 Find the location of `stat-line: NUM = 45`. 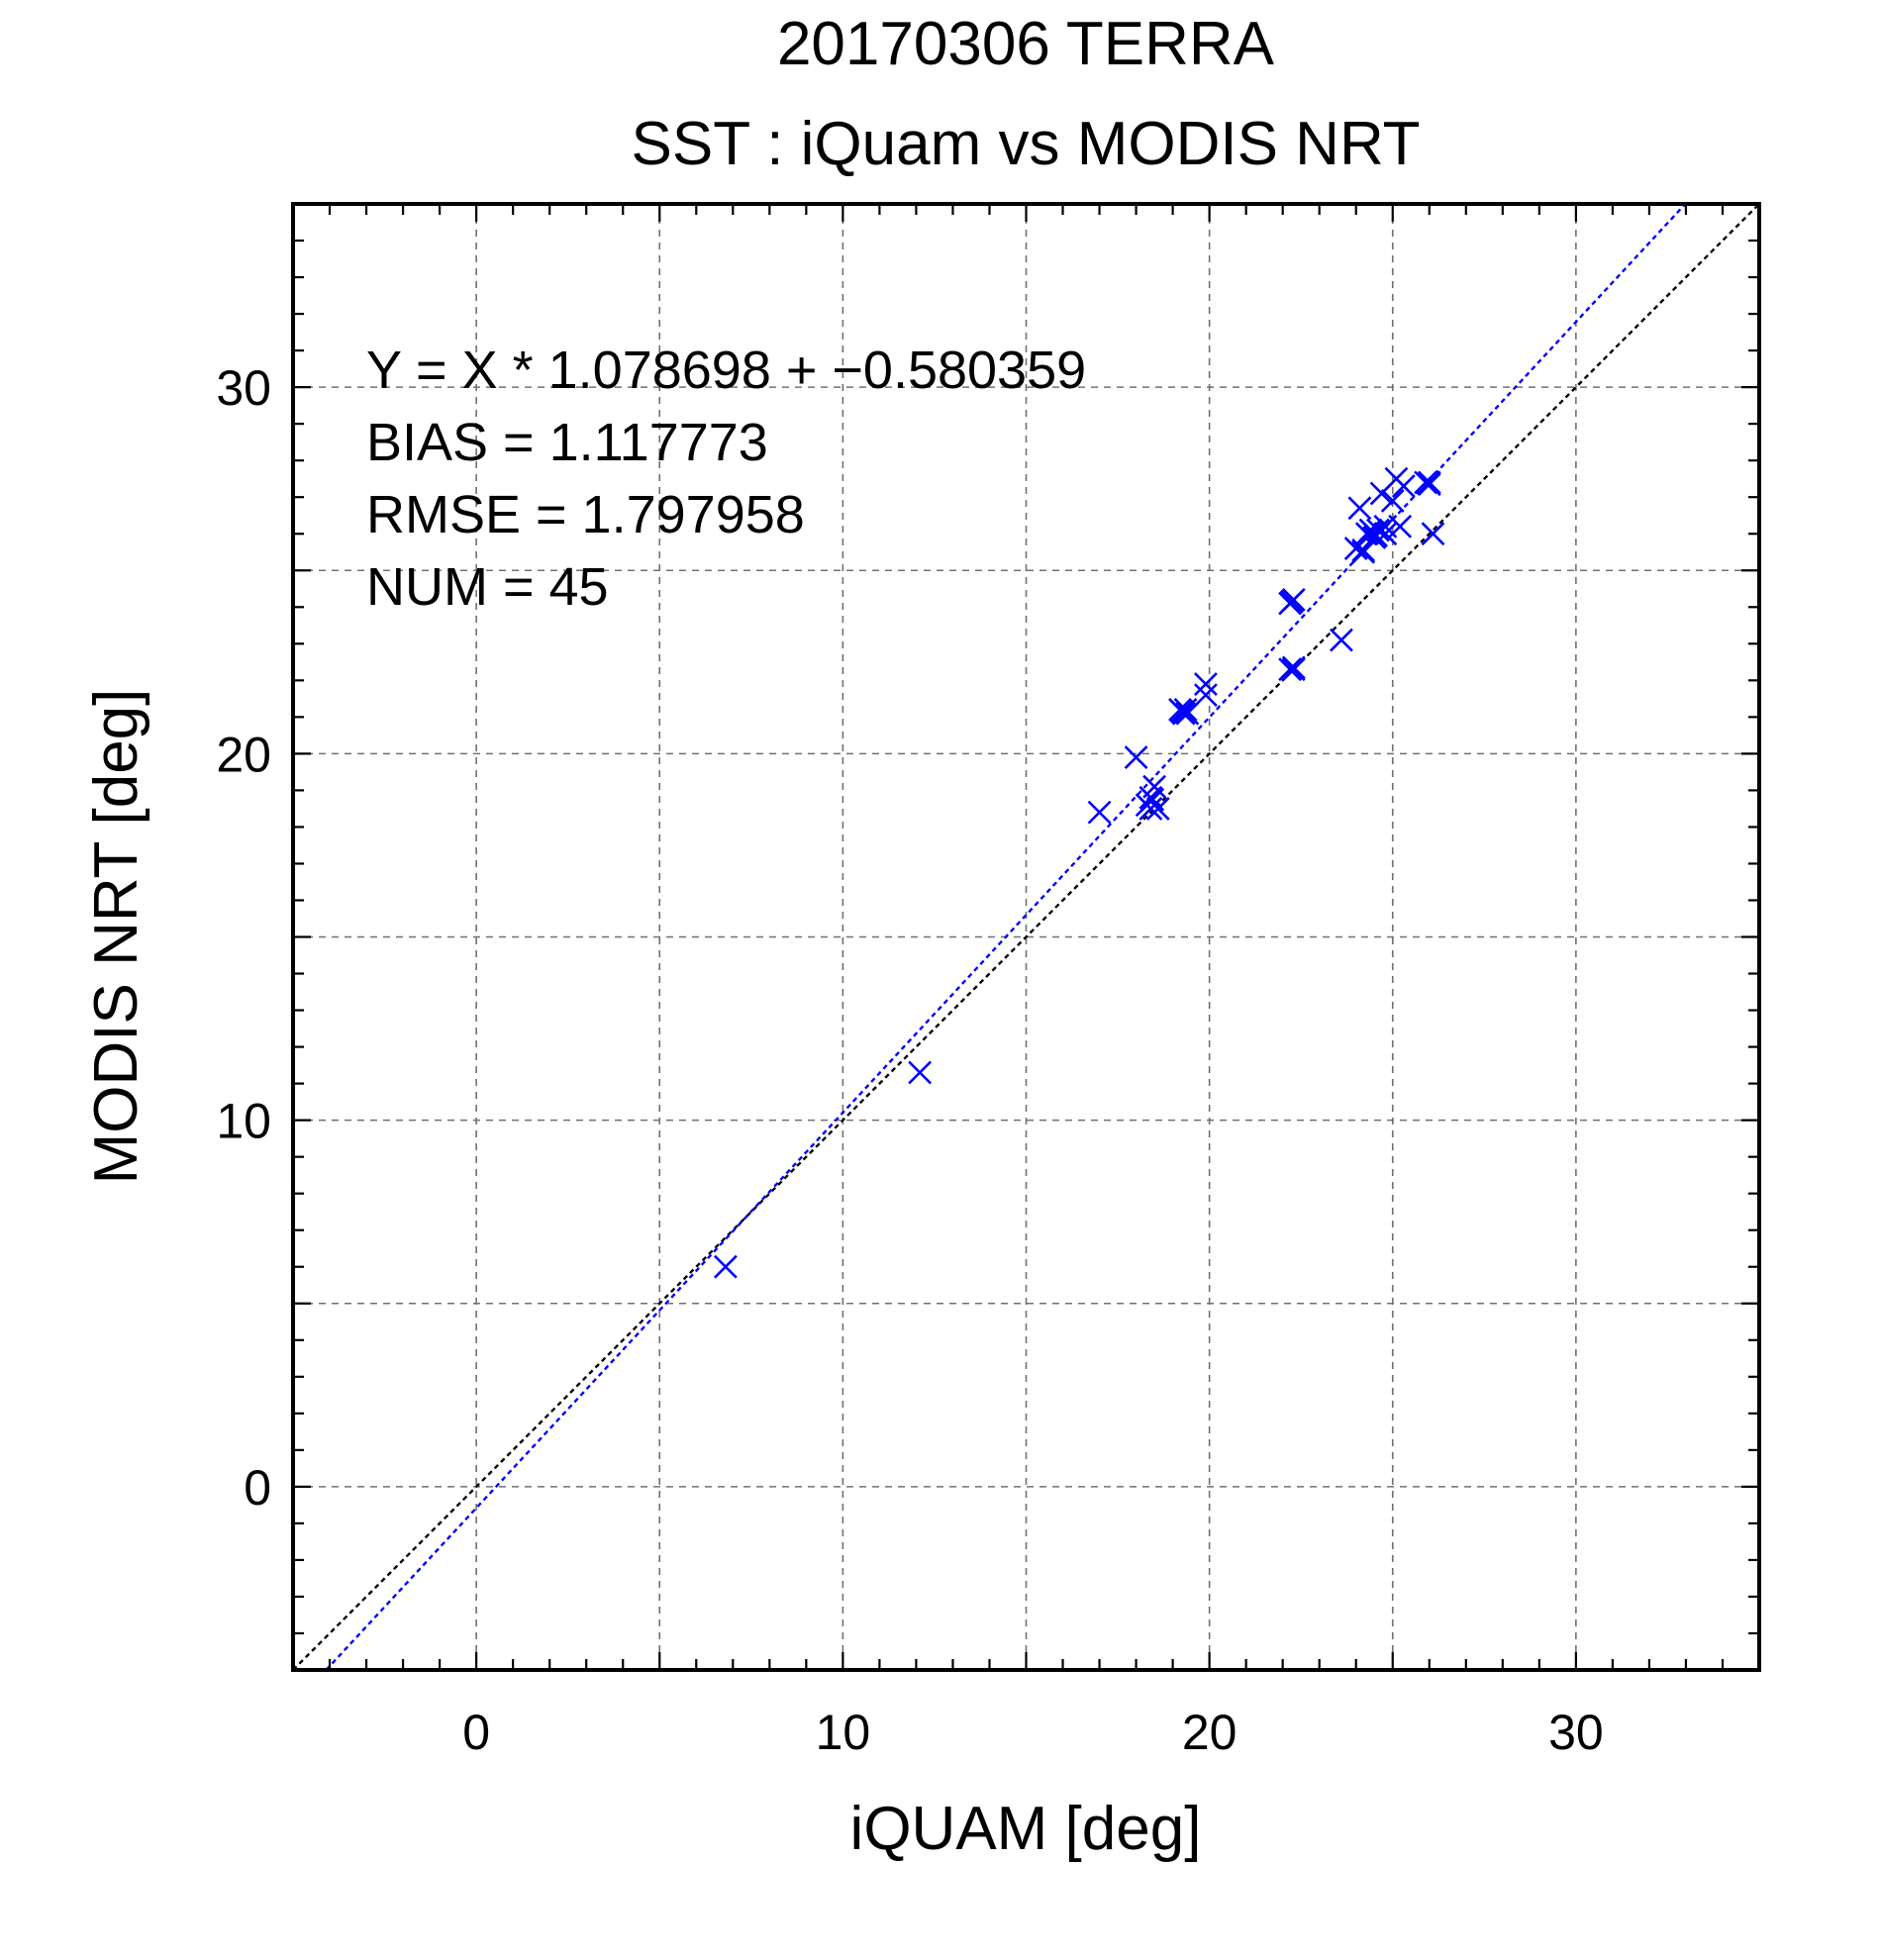

stat-line: NUM = 45 is located at coordinates (487, 587).